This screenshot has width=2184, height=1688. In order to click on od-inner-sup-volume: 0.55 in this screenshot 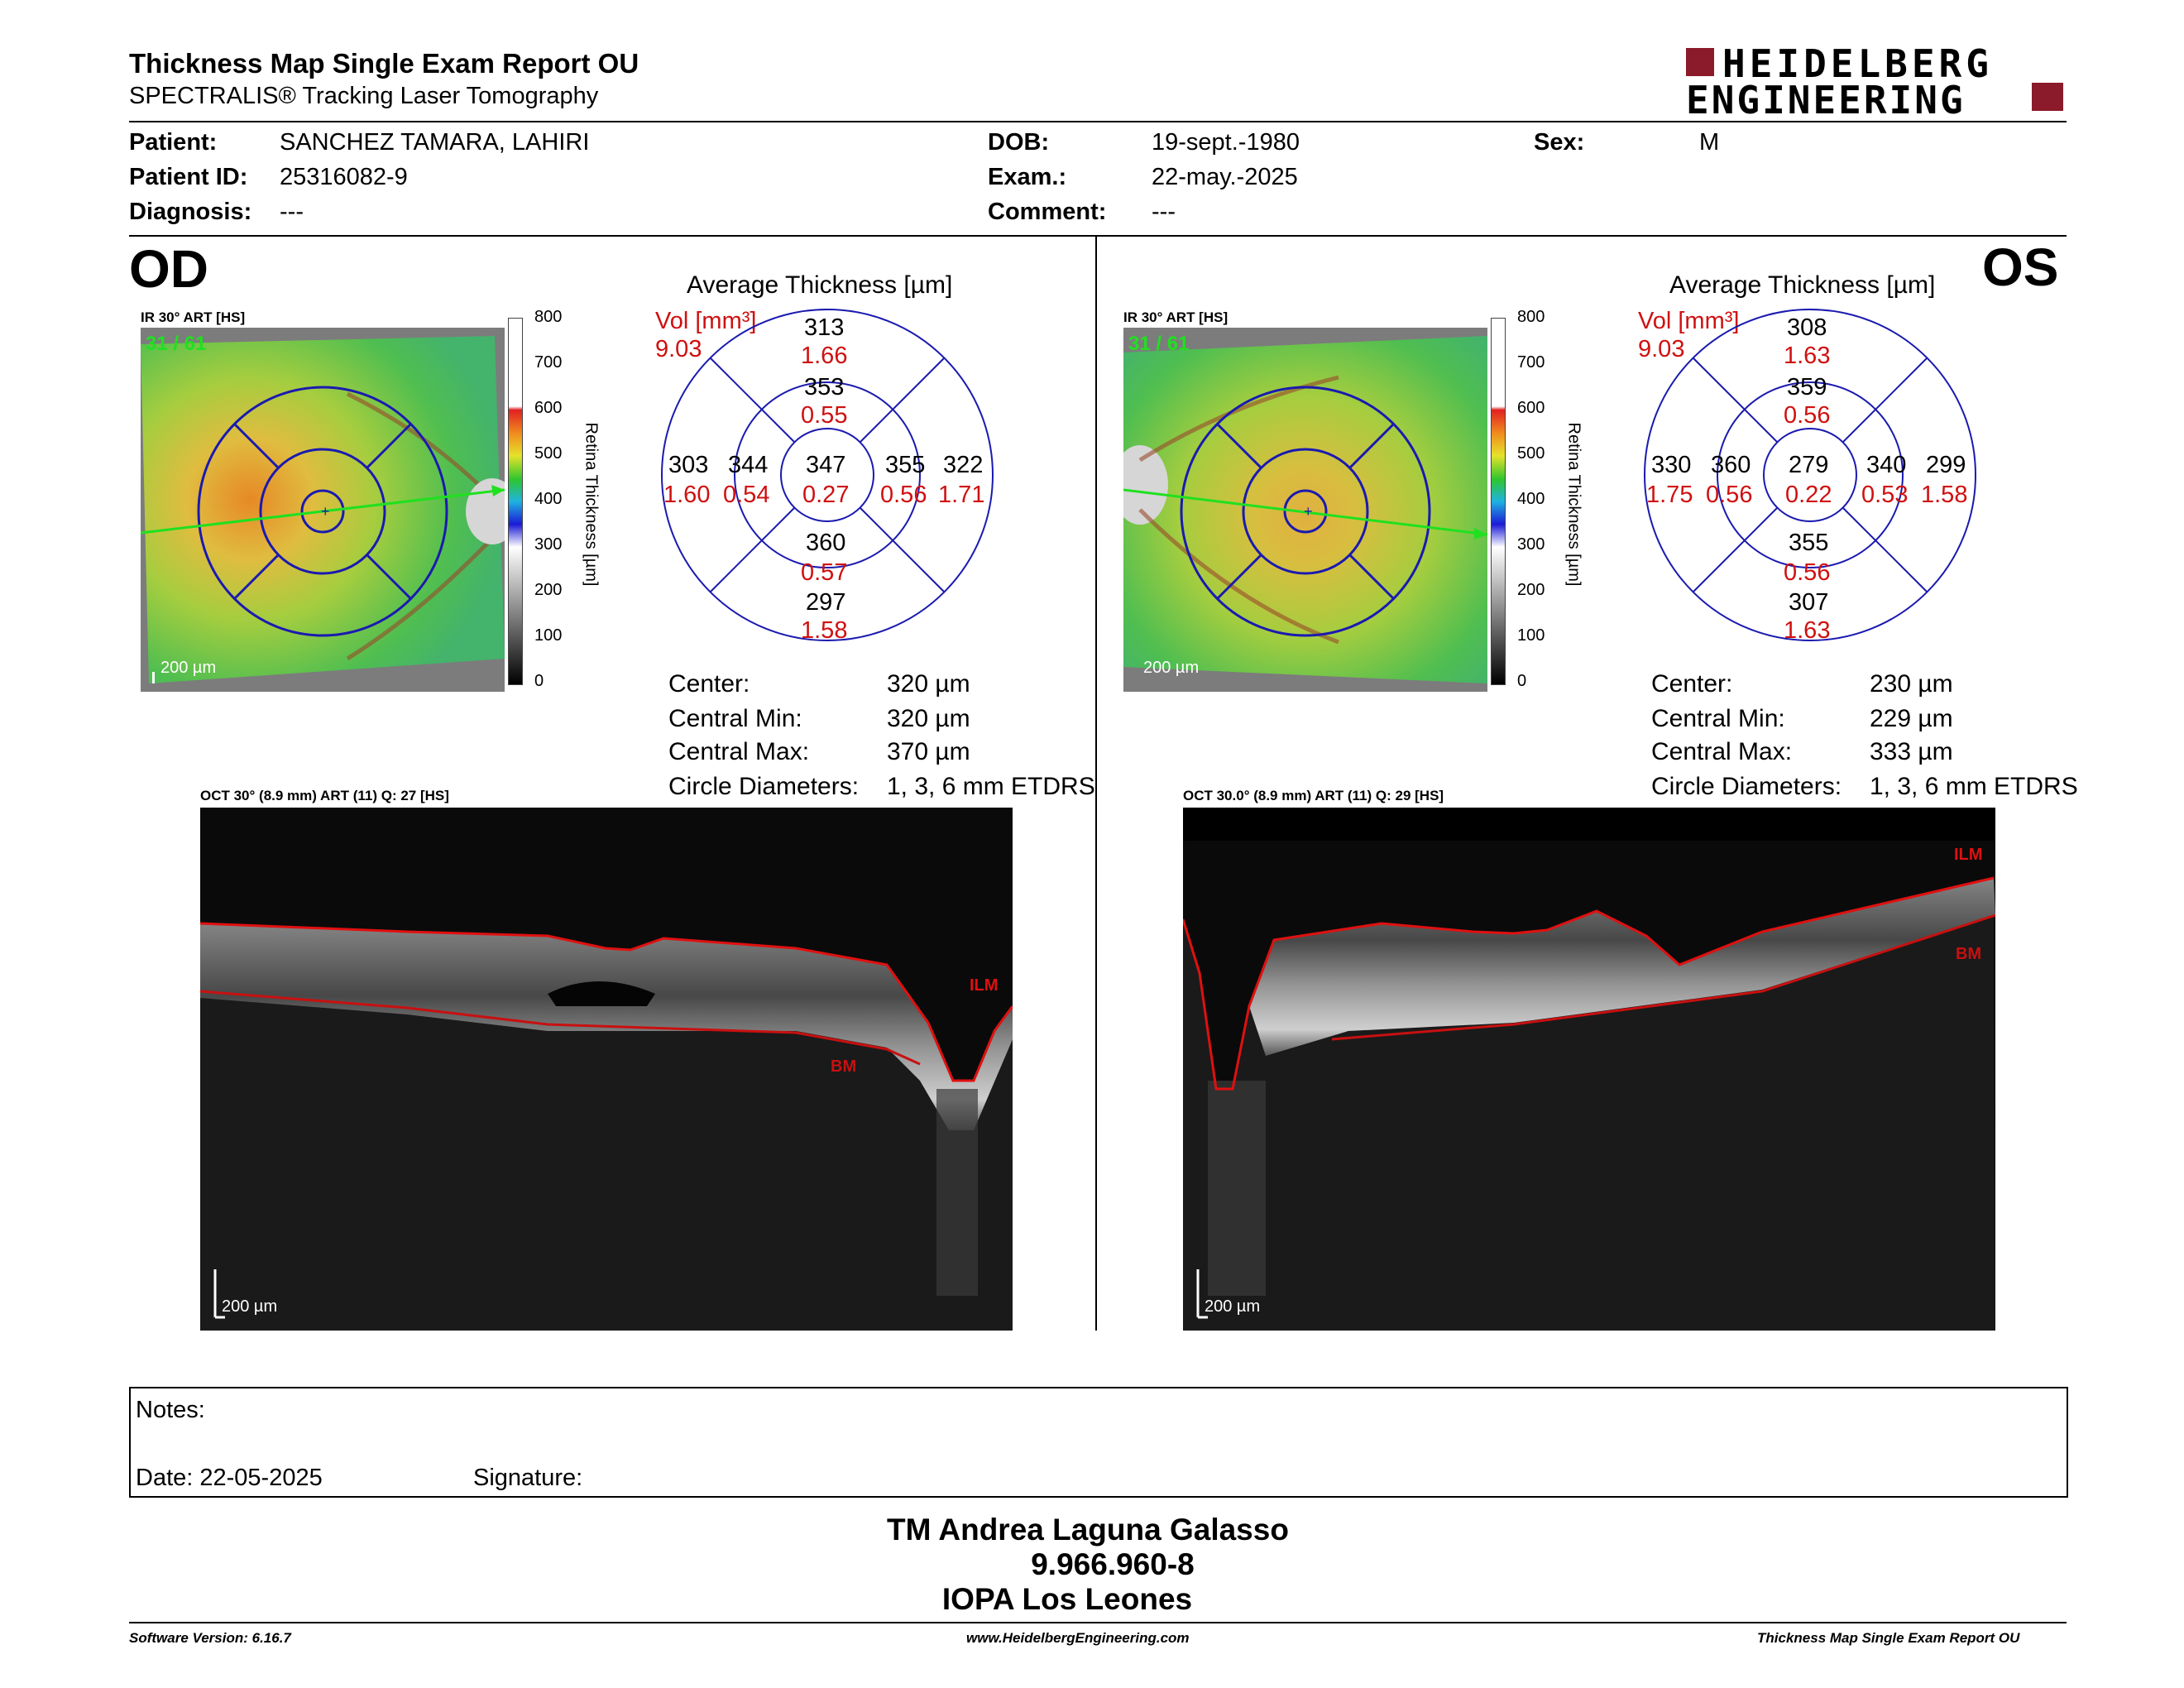, I will do `click(824, 415)`.